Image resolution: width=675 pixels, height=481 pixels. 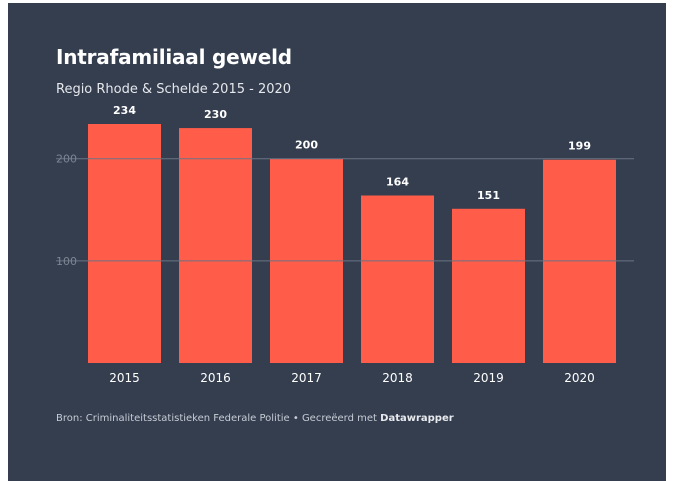 I want to click on x-tick-label: 2019, so click(x=488, y=378).